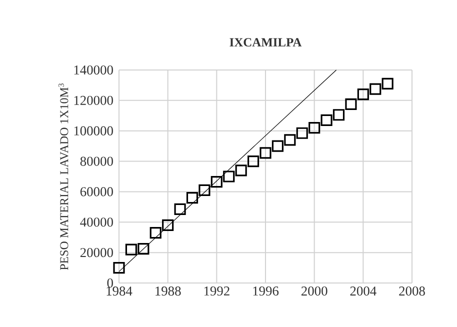 The image size is (457, 327). What do you see at coordinates (266, 42) in the screenshot?
I see `chart-title: IXCAMILPA` at bounding box center [266, 42].